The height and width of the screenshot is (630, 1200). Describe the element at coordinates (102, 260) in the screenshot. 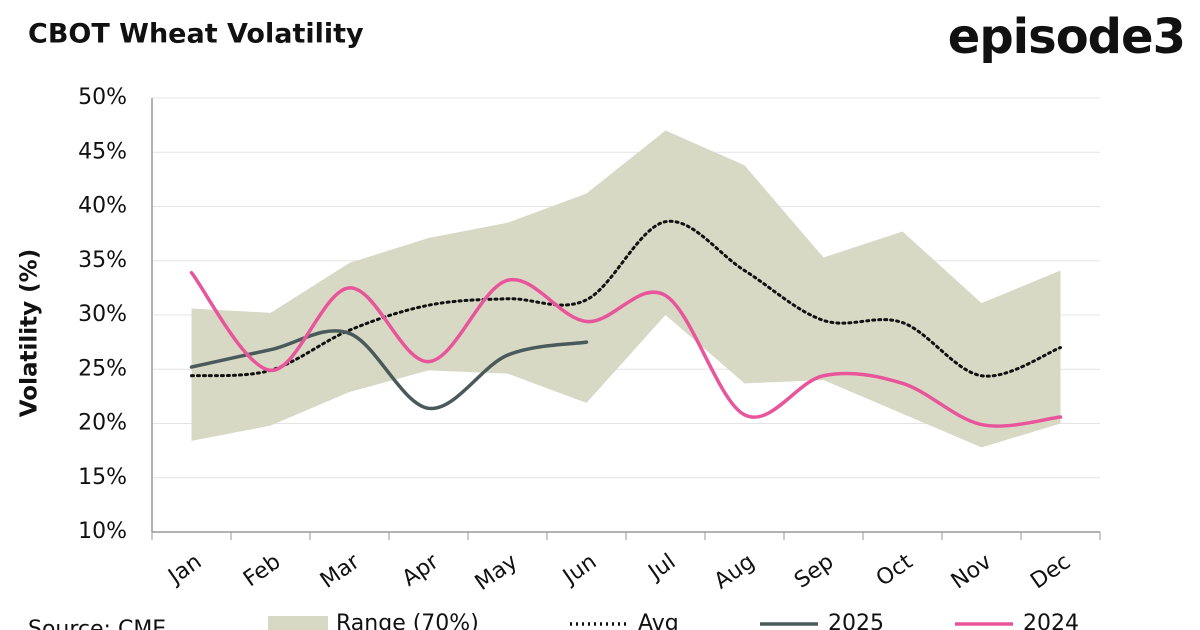

I see `y-tick-label: 35%` at that location.